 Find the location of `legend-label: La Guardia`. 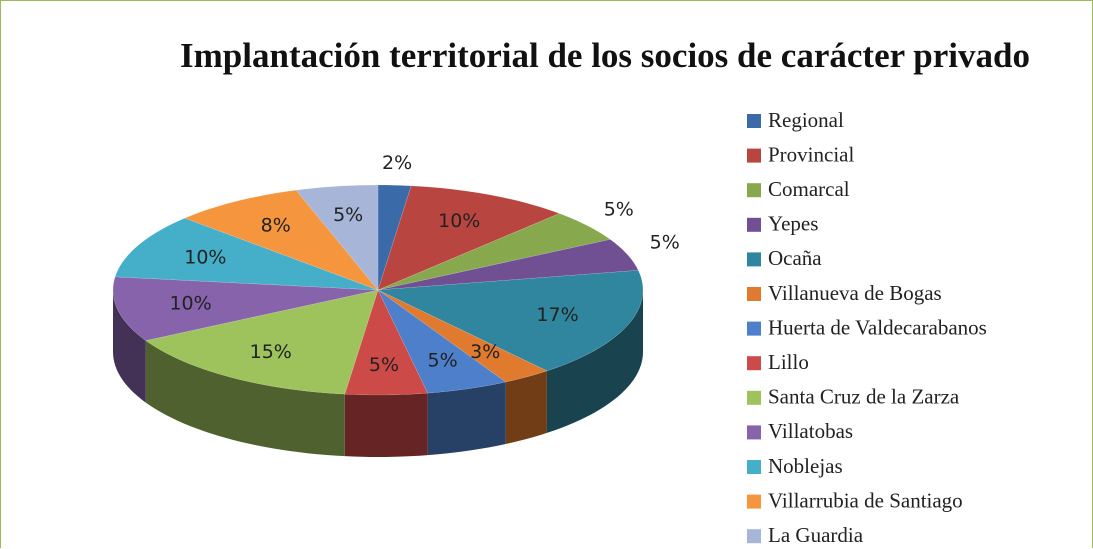

legend-label: La Guardia is located at coordinates (816, 535).